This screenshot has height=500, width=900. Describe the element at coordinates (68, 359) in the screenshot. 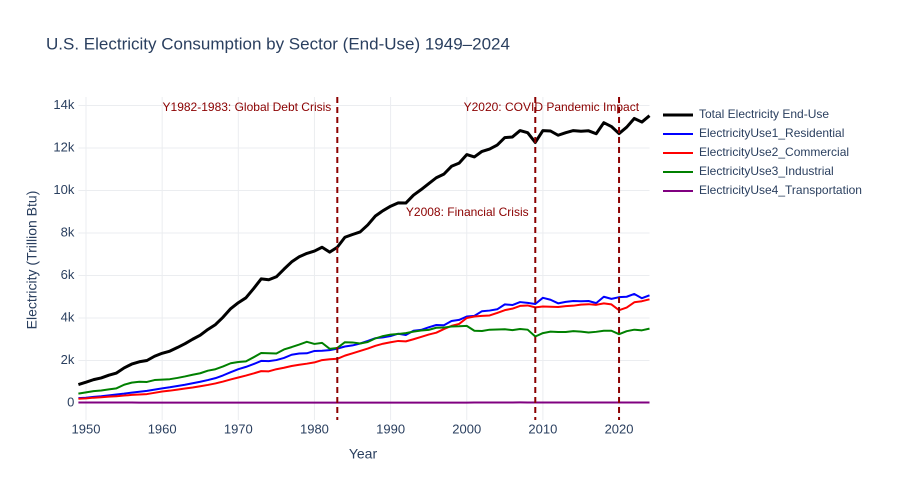

I see `y-tick-label: 2k` at that location.